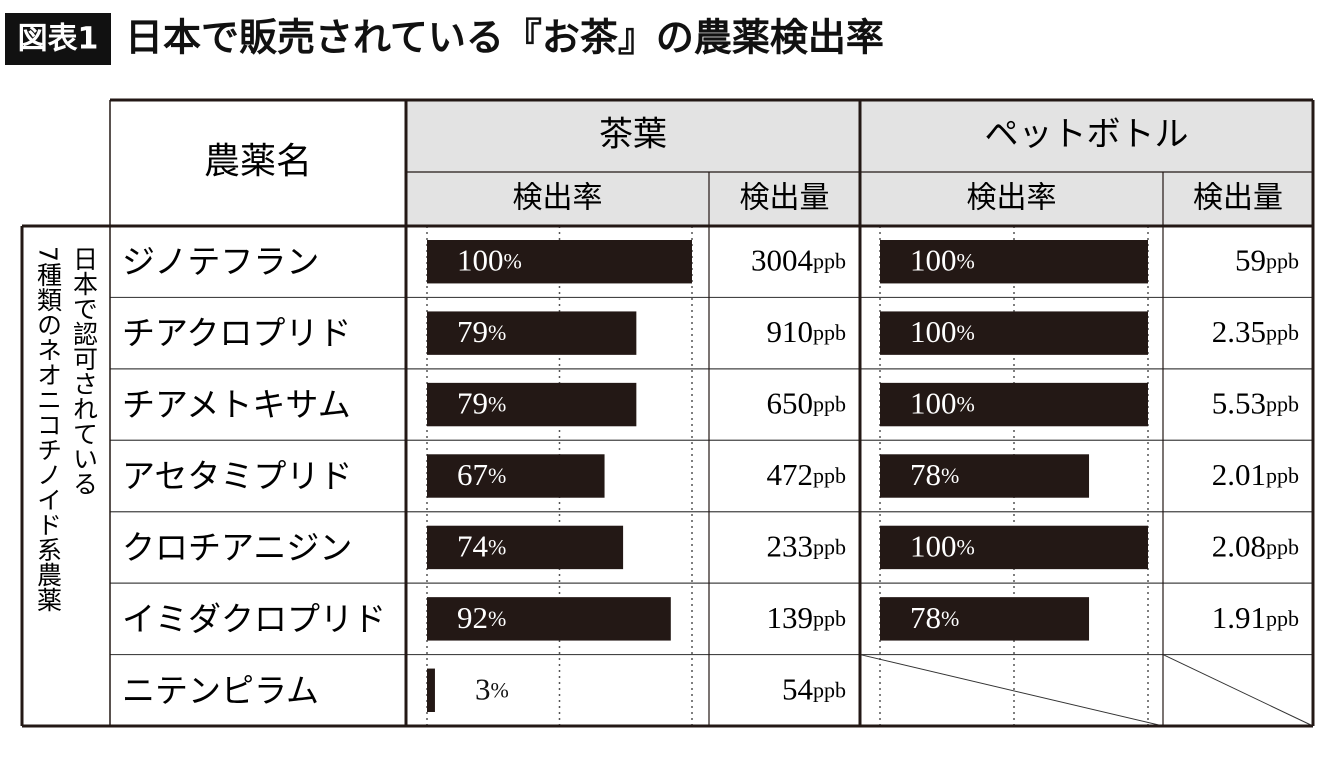 This screenshot has height=780, width=1340. Describe the element at coordinates (790, 546) in the screenshot. I see `amount-value: 233` at that location.